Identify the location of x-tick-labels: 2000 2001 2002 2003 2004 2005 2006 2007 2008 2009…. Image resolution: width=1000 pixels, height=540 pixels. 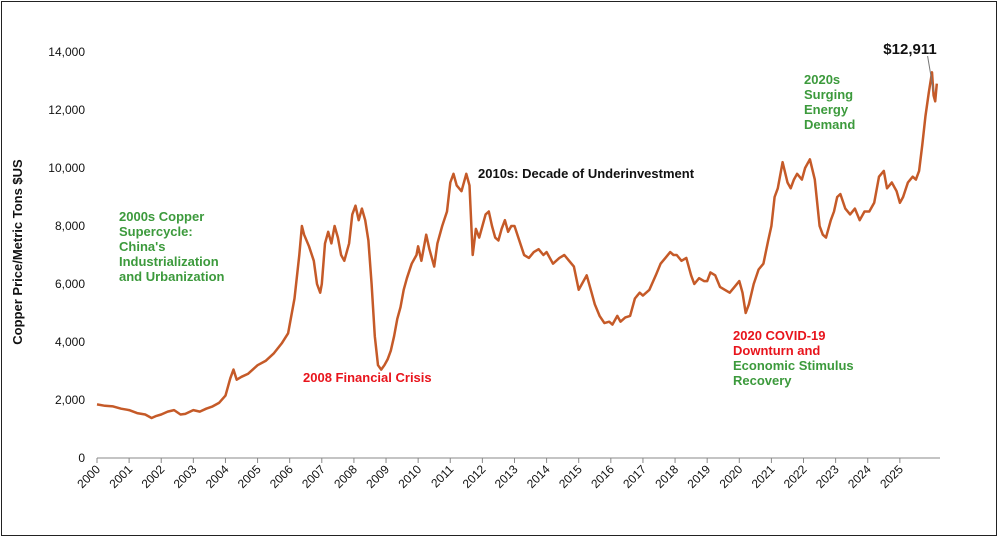
(490, 474).